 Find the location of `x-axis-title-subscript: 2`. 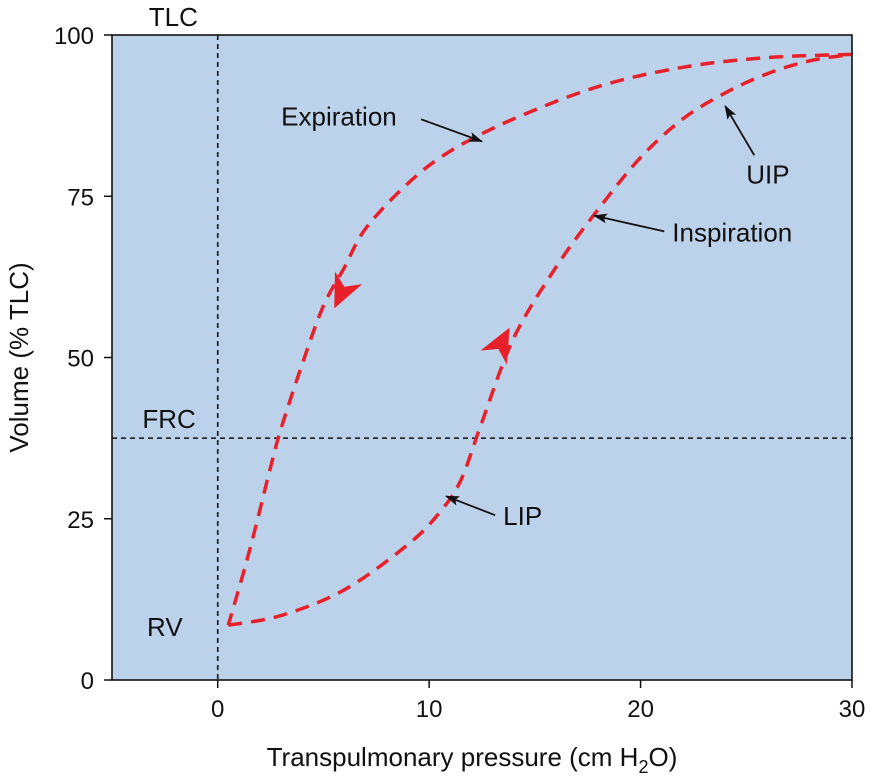

x-axis-title-subscript: 2 is located at coordinates (643, 767).